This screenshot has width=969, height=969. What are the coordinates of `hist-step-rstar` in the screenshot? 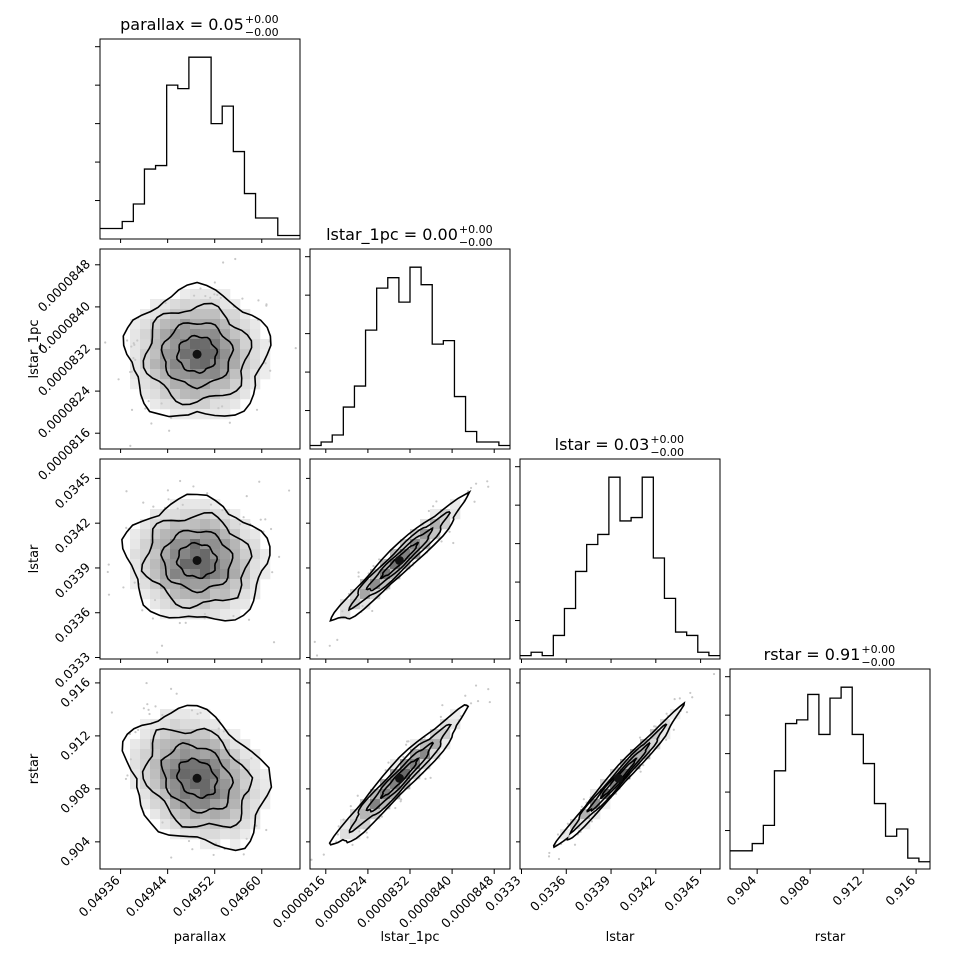 It's located at (830, 774).